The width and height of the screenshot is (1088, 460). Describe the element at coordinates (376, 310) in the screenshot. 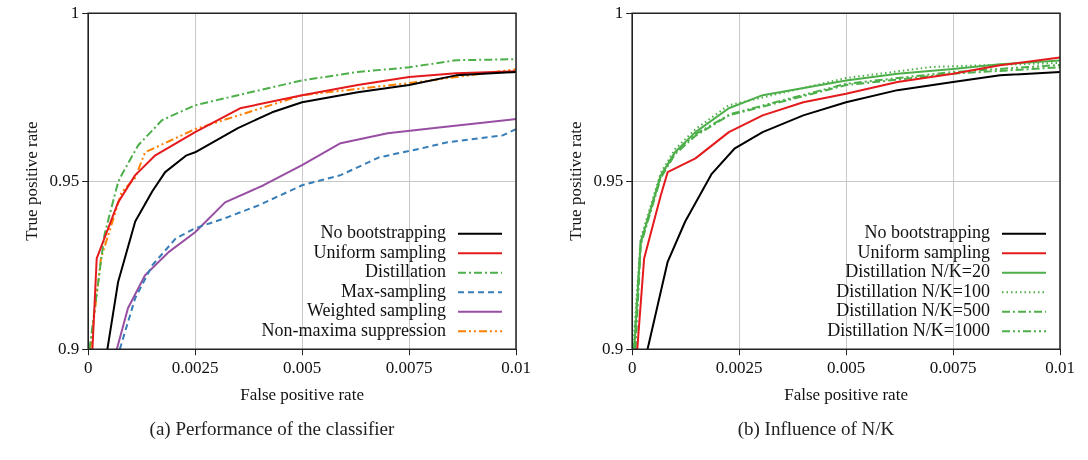

I see `legend-label: Weighted sampling` at that location.